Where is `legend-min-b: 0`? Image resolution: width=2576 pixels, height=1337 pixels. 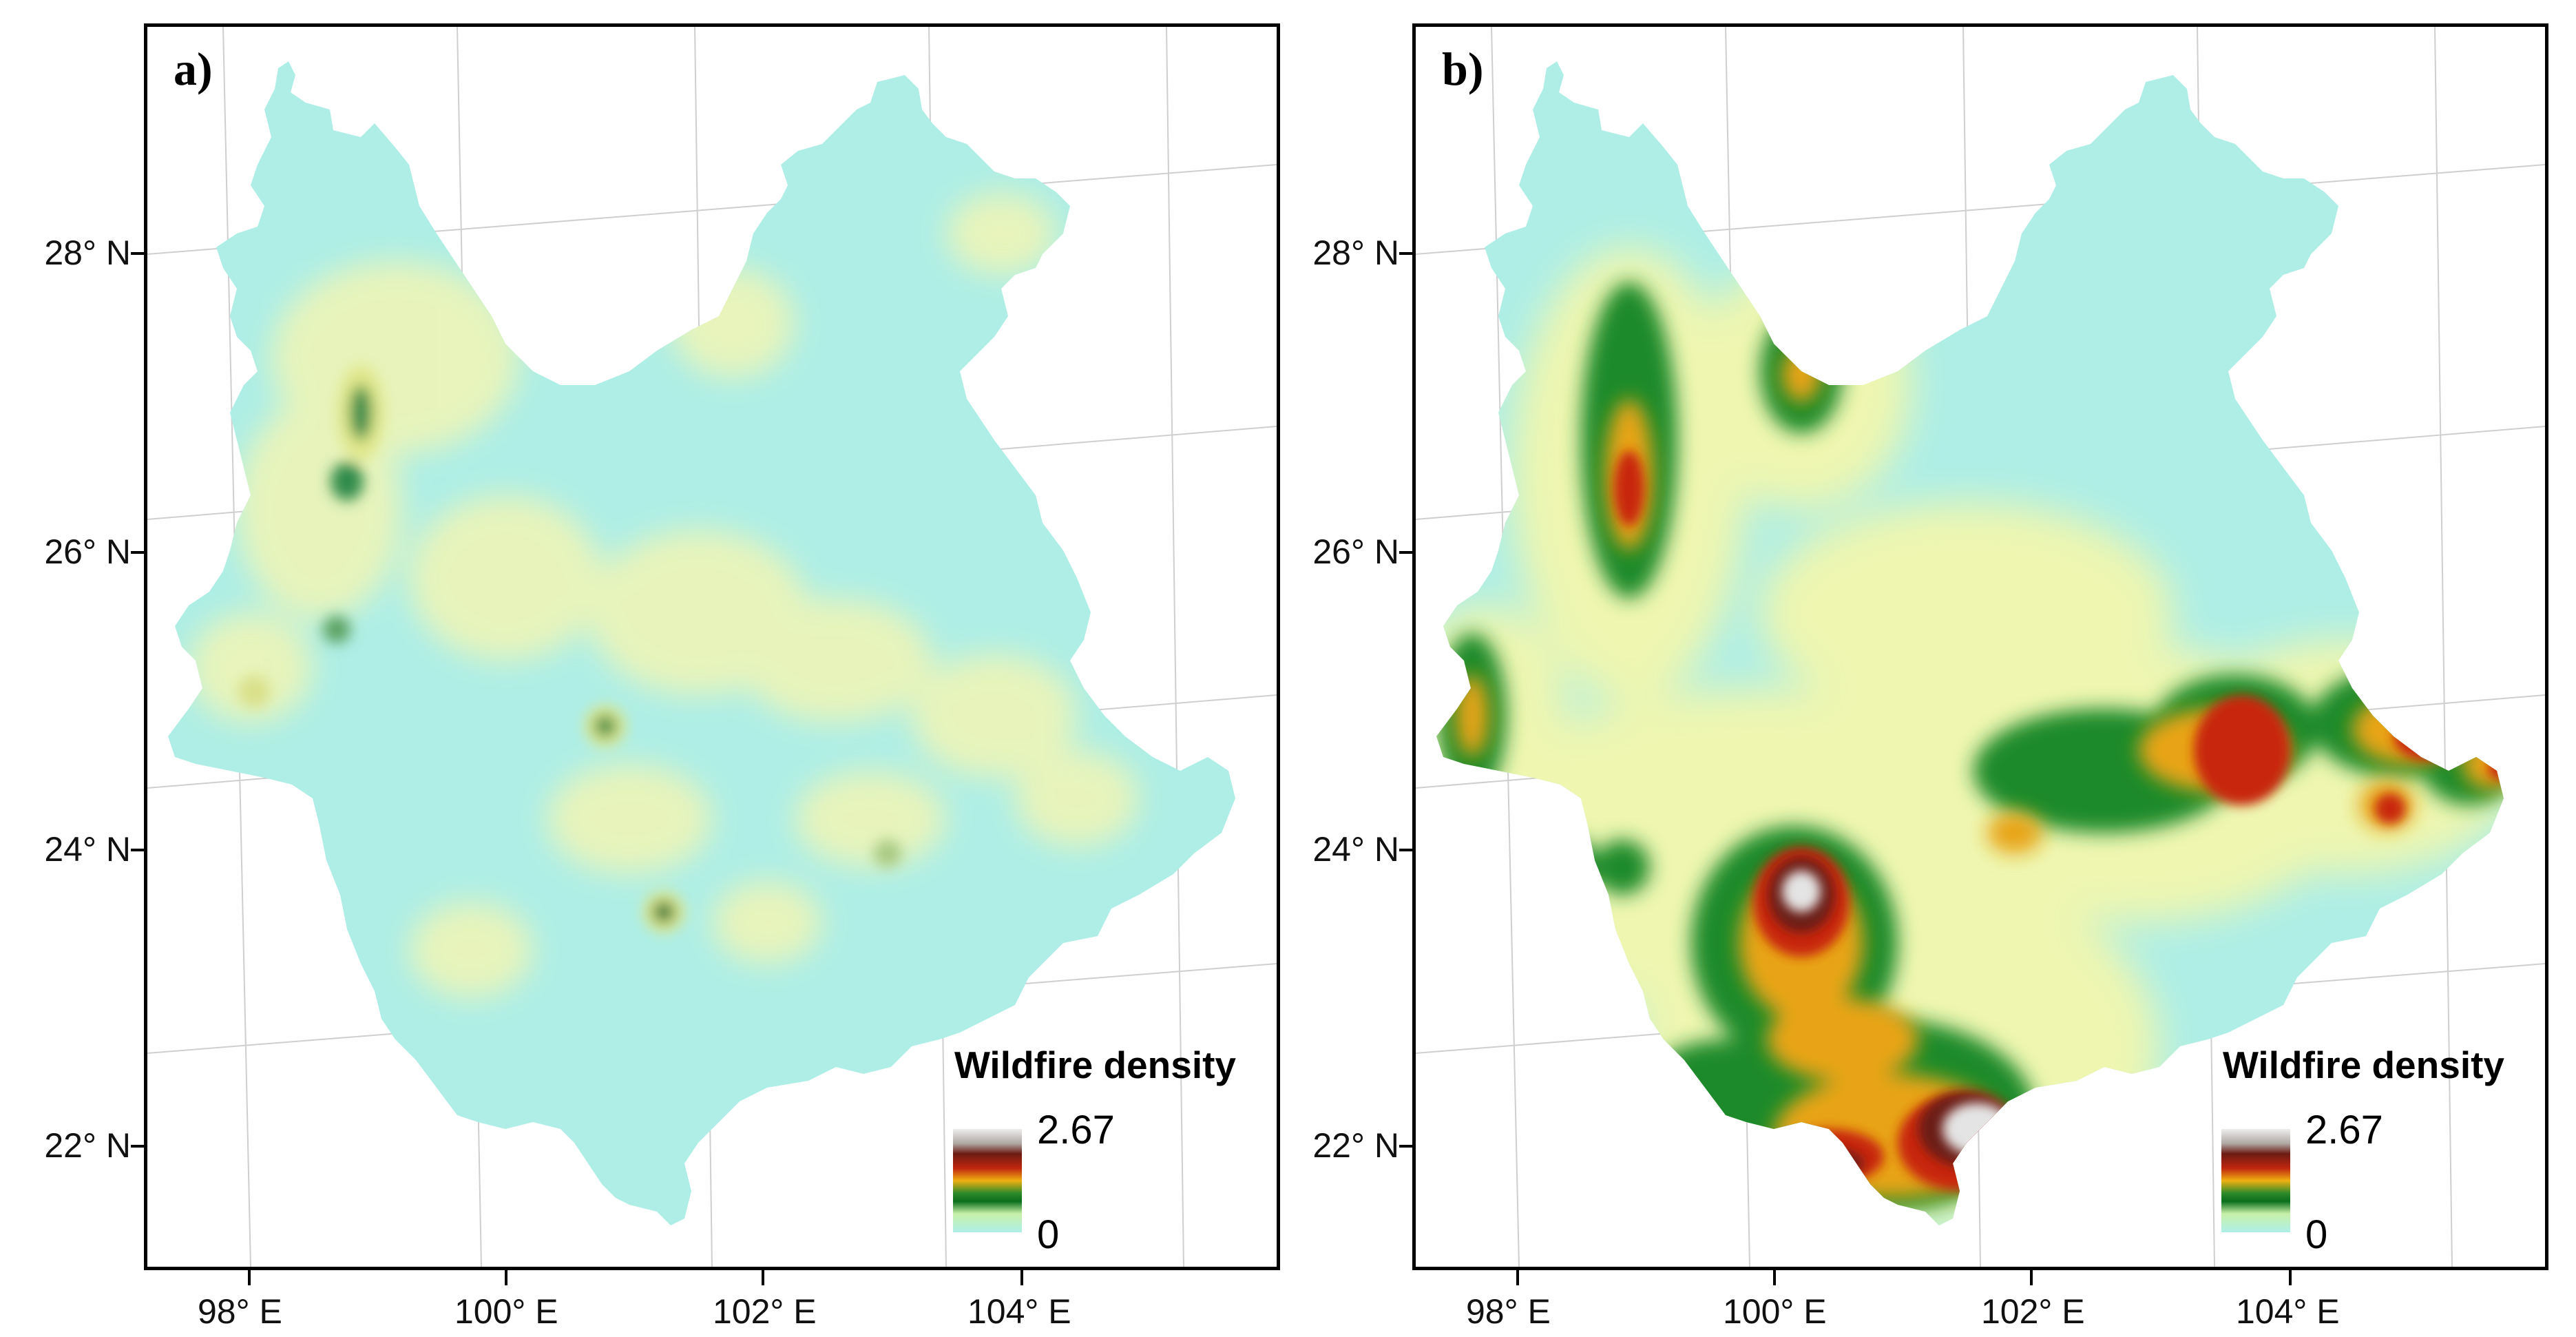
legend-min-b: 0 is located at coordinates (2316, 1235).